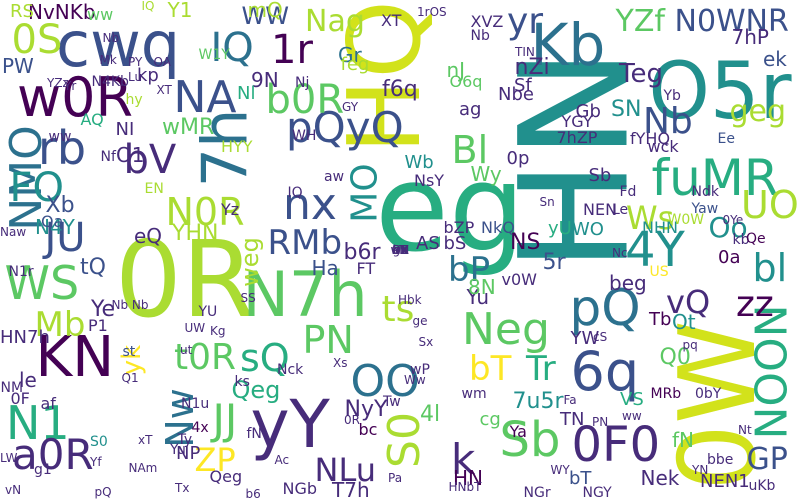 This screenshot has width=800, height=500. What do you see at coordinates (150, 160) in the screenshot?
I see `cloud-word: bV` at bounding box center [150, 160].